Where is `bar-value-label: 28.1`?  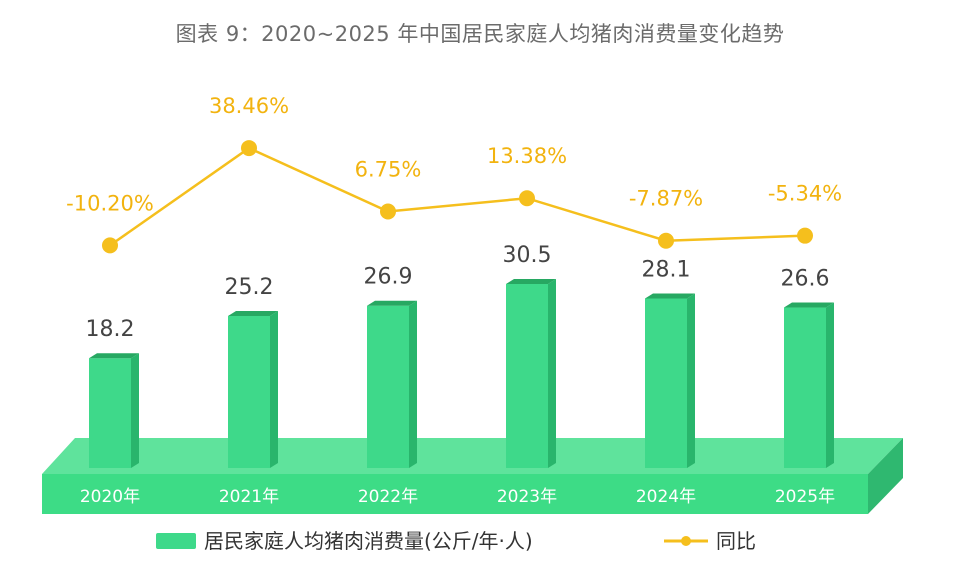
bar-value-label: 28.1 is located at coordinates (666, 269).